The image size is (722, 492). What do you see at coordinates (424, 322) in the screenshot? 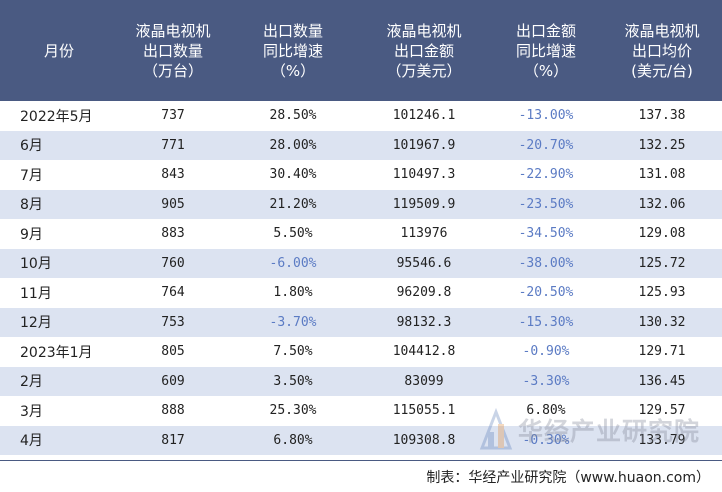
I see `cell-value: 98132.3` at bounding box center [424, 322].